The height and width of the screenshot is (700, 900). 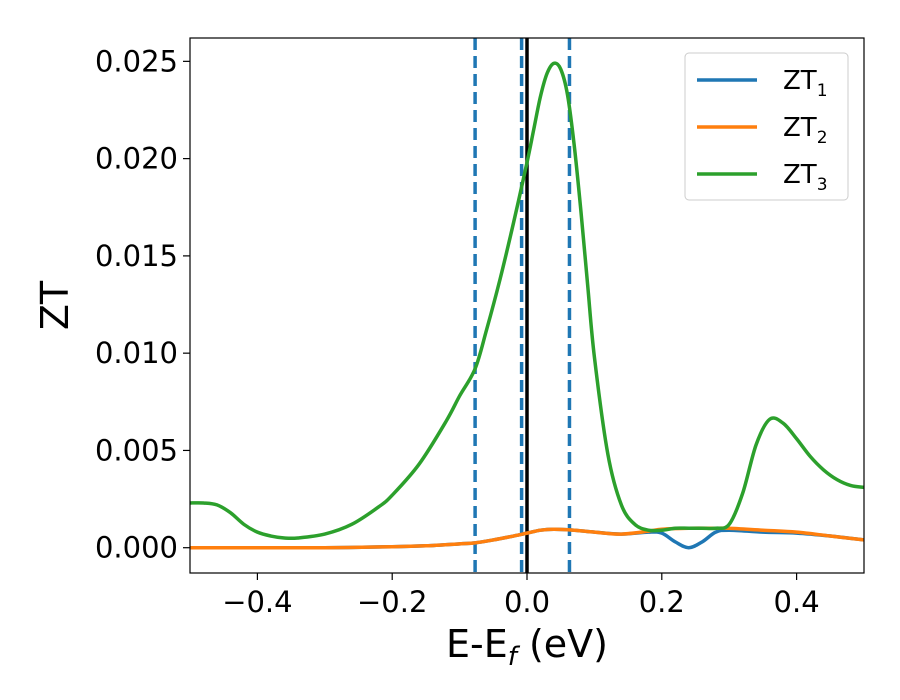 What do you see at coordinates (257, 602) in the screenshot?
I see `x-tick-label: −0.4` at bounding box center [257, 602].